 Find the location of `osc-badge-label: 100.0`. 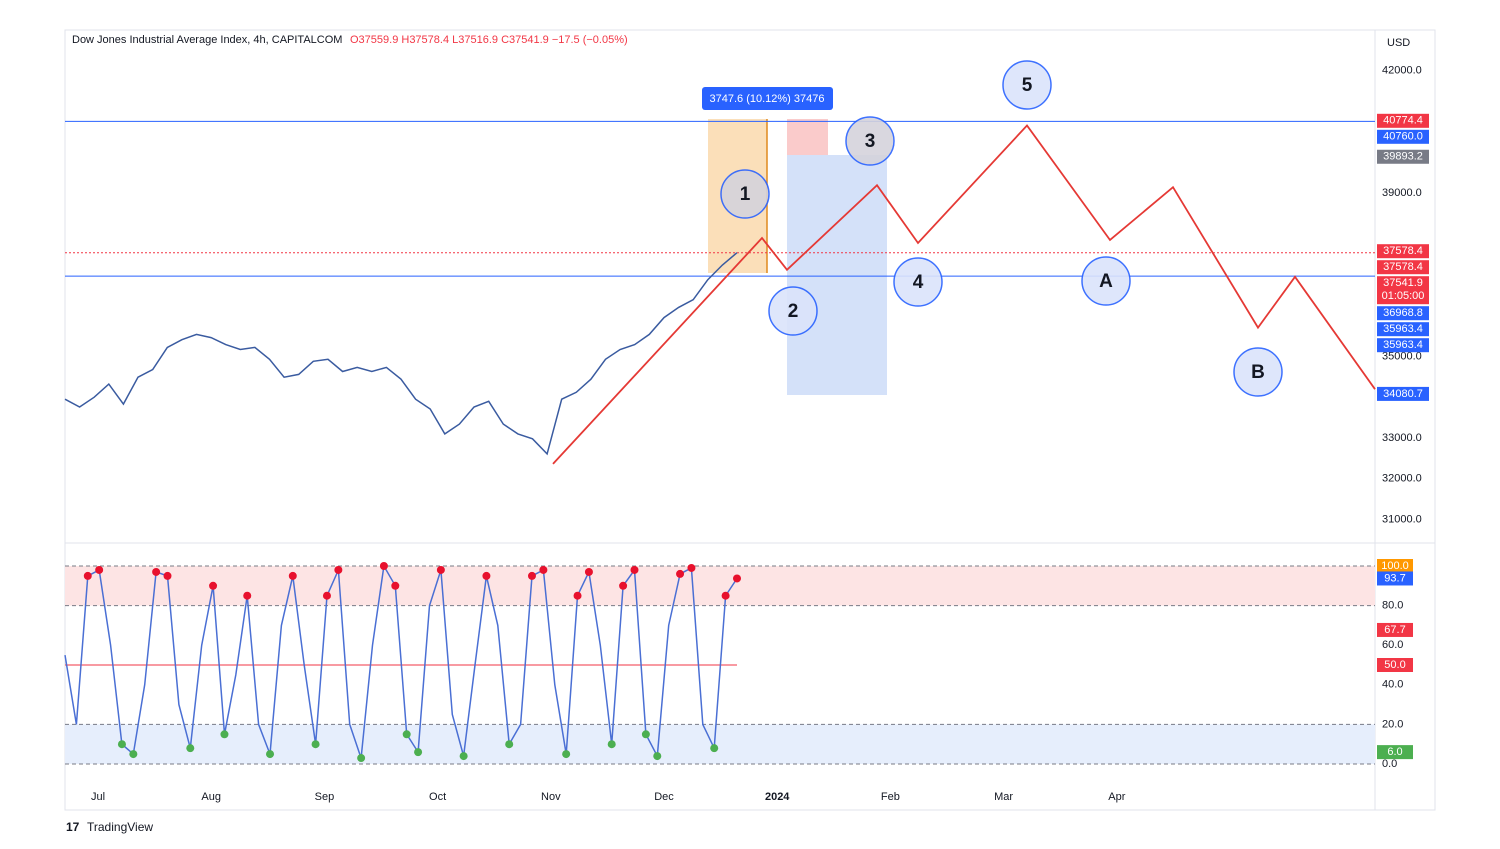

osc-badge-label: 100.0 is located at coordinates (1395, 566).